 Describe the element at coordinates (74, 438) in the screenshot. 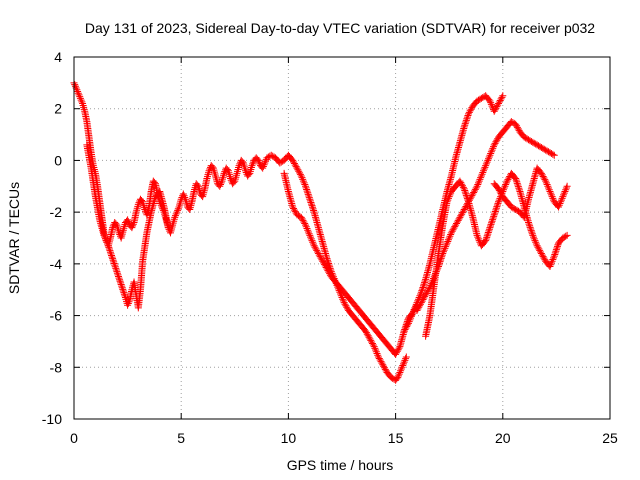

I see `x-tick-label: 0` at that location.